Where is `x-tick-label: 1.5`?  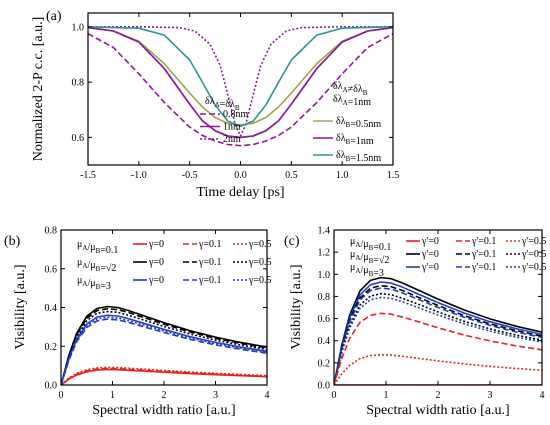
x-tick-label: 1.5 is located at coordinates (393, 175).